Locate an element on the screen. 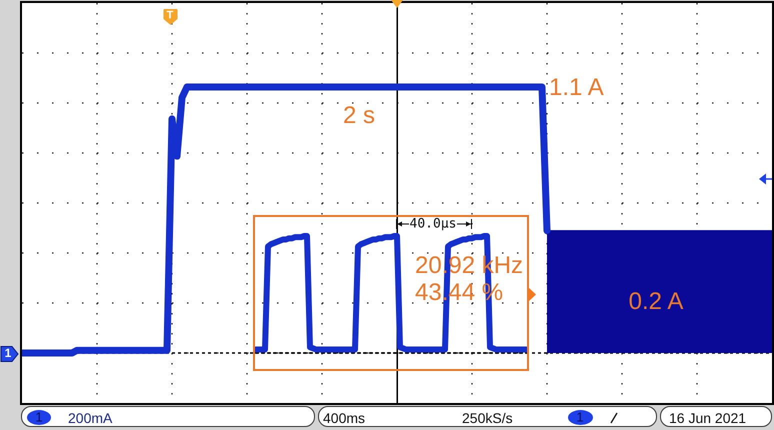  text: 400ms is located at coordinates (344, 418).